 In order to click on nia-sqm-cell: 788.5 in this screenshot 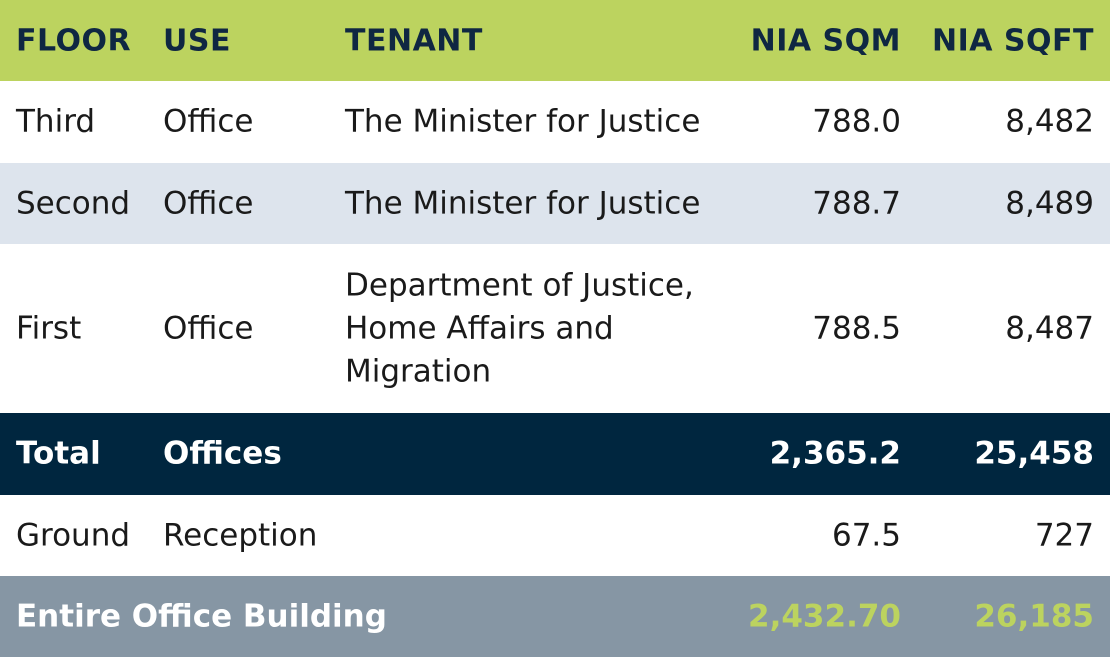, I will do `click(856, 328)`.